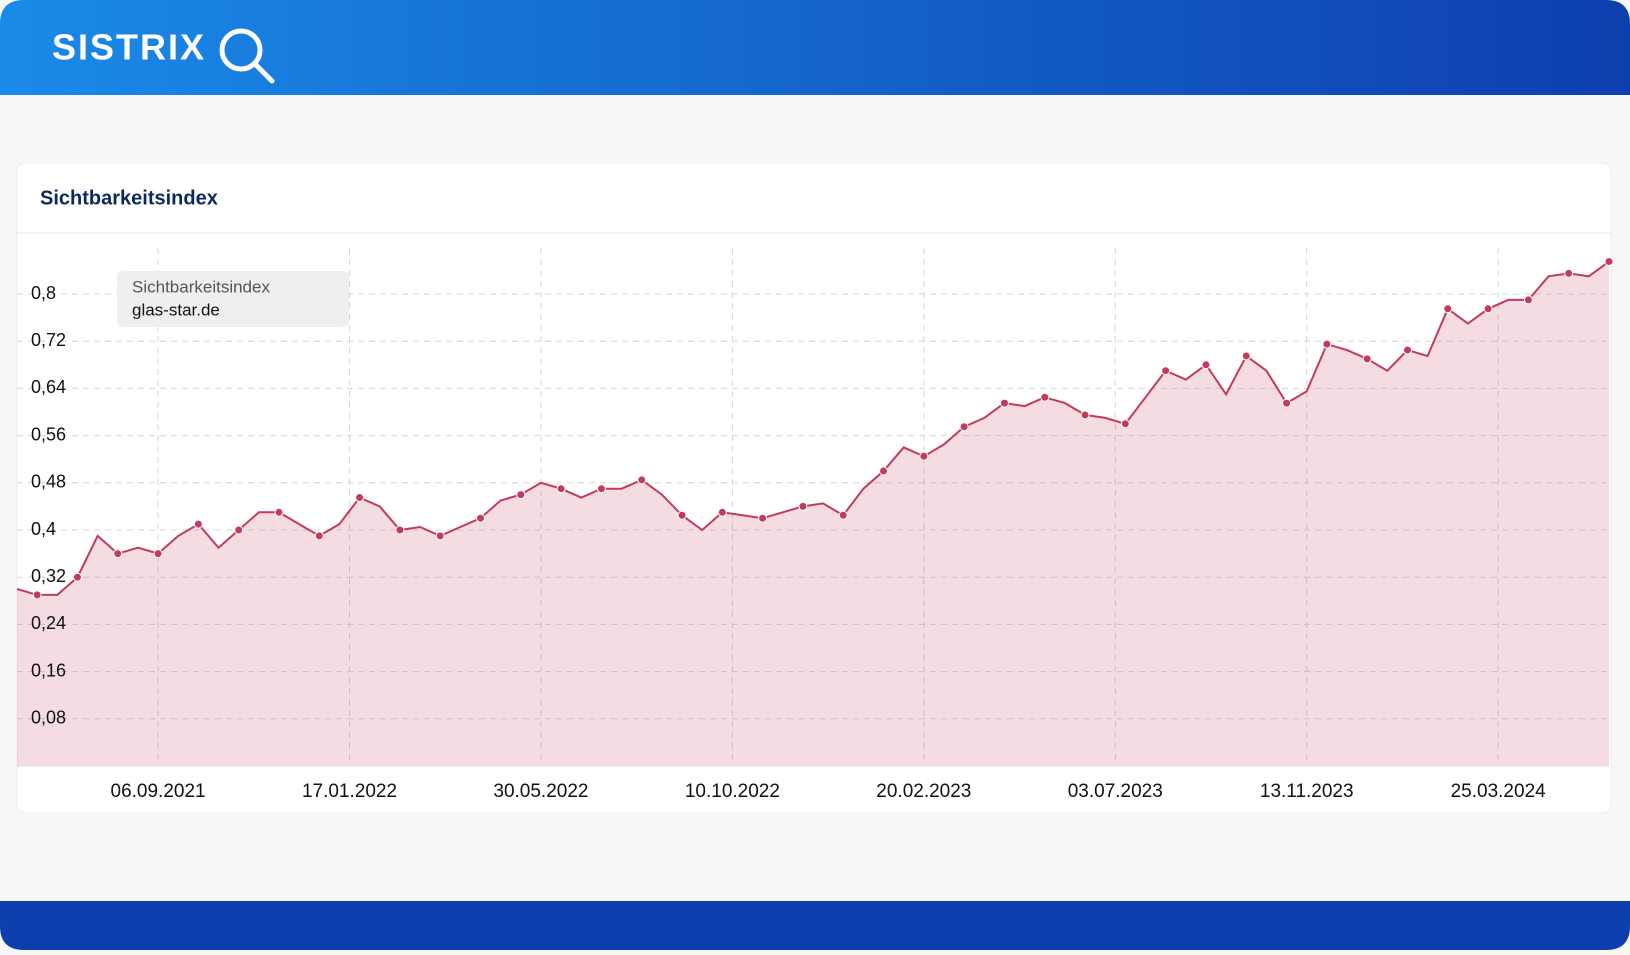 Image resolution: width=1630 pixels, height=955 pixels. What do you see at coordinates (48, 434) in the screenshot?
I see `y-tick-label: 0,56` at bounding box center [48, 434].